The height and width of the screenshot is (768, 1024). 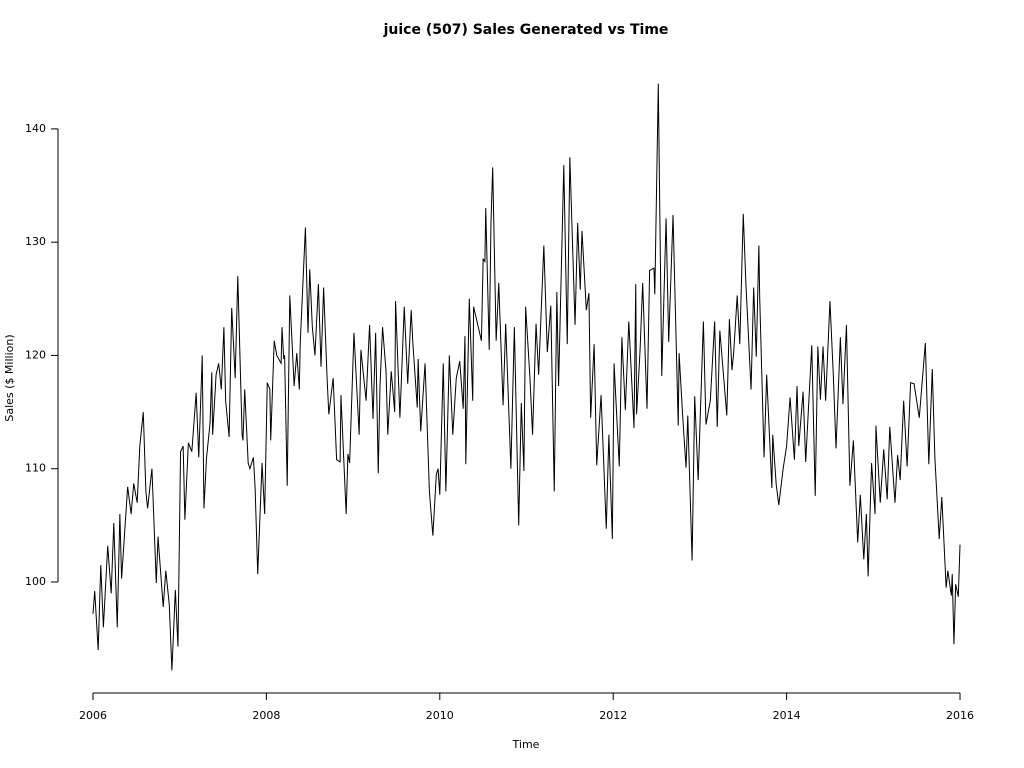 I want to click on x-tick-label: 2006, so click(x=93, y=715).